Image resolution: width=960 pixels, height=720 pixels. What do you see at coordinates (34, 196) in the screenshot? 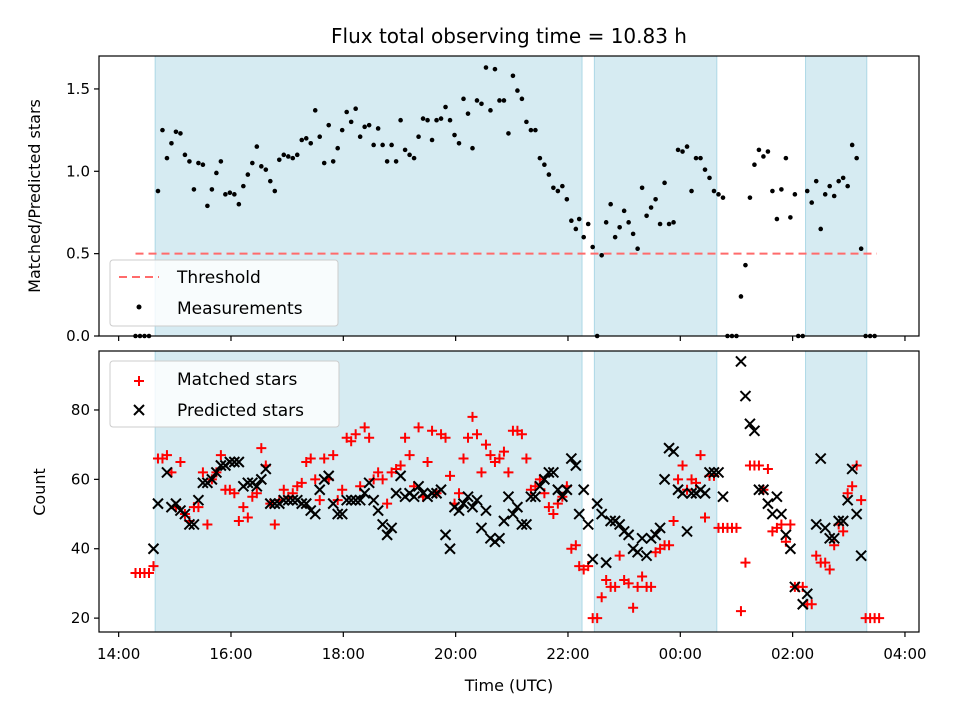
I see `top-y-axis-label: Matched/Predicted stars` at bounding box center [34, 196].